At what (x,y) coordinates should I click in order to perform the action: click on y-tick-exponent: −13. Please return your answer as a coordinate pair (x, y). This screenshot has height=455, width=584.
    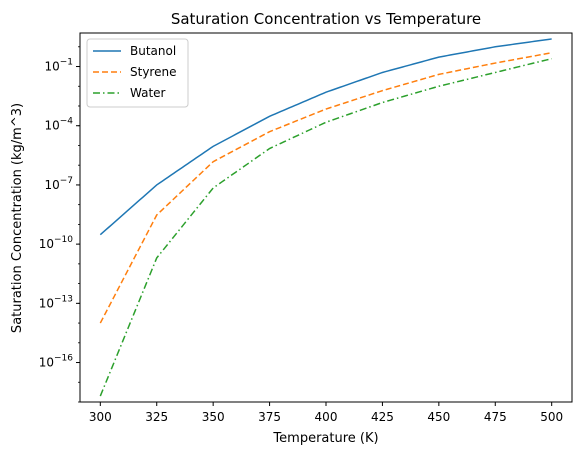
    Looking at the image, I should click on (63, 299).